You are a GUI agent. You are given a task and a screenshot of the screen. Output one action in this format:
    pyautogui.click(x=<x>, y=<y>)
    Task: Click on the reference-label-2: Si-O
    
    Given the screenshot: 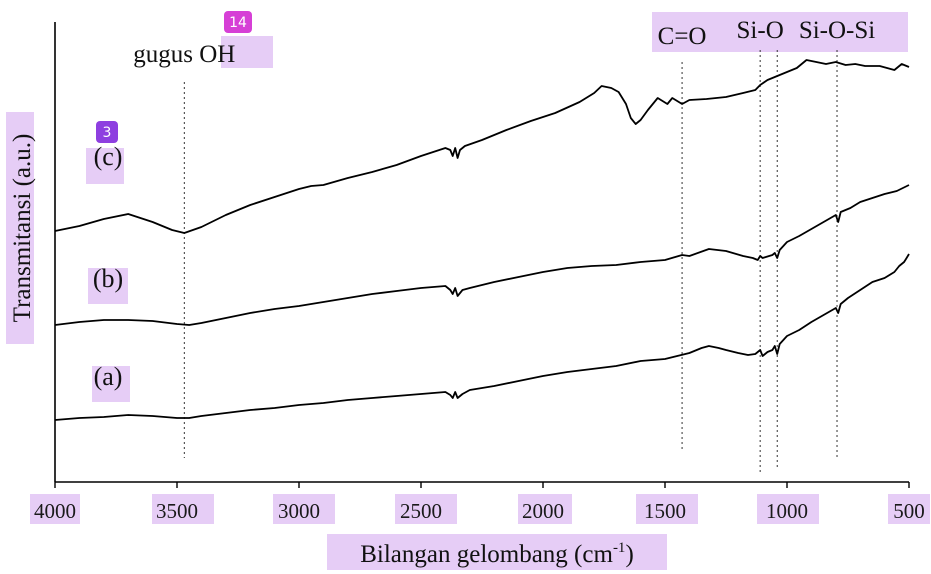 What is the action you would take?
    pyautogui.click(x=760, y=30)
    